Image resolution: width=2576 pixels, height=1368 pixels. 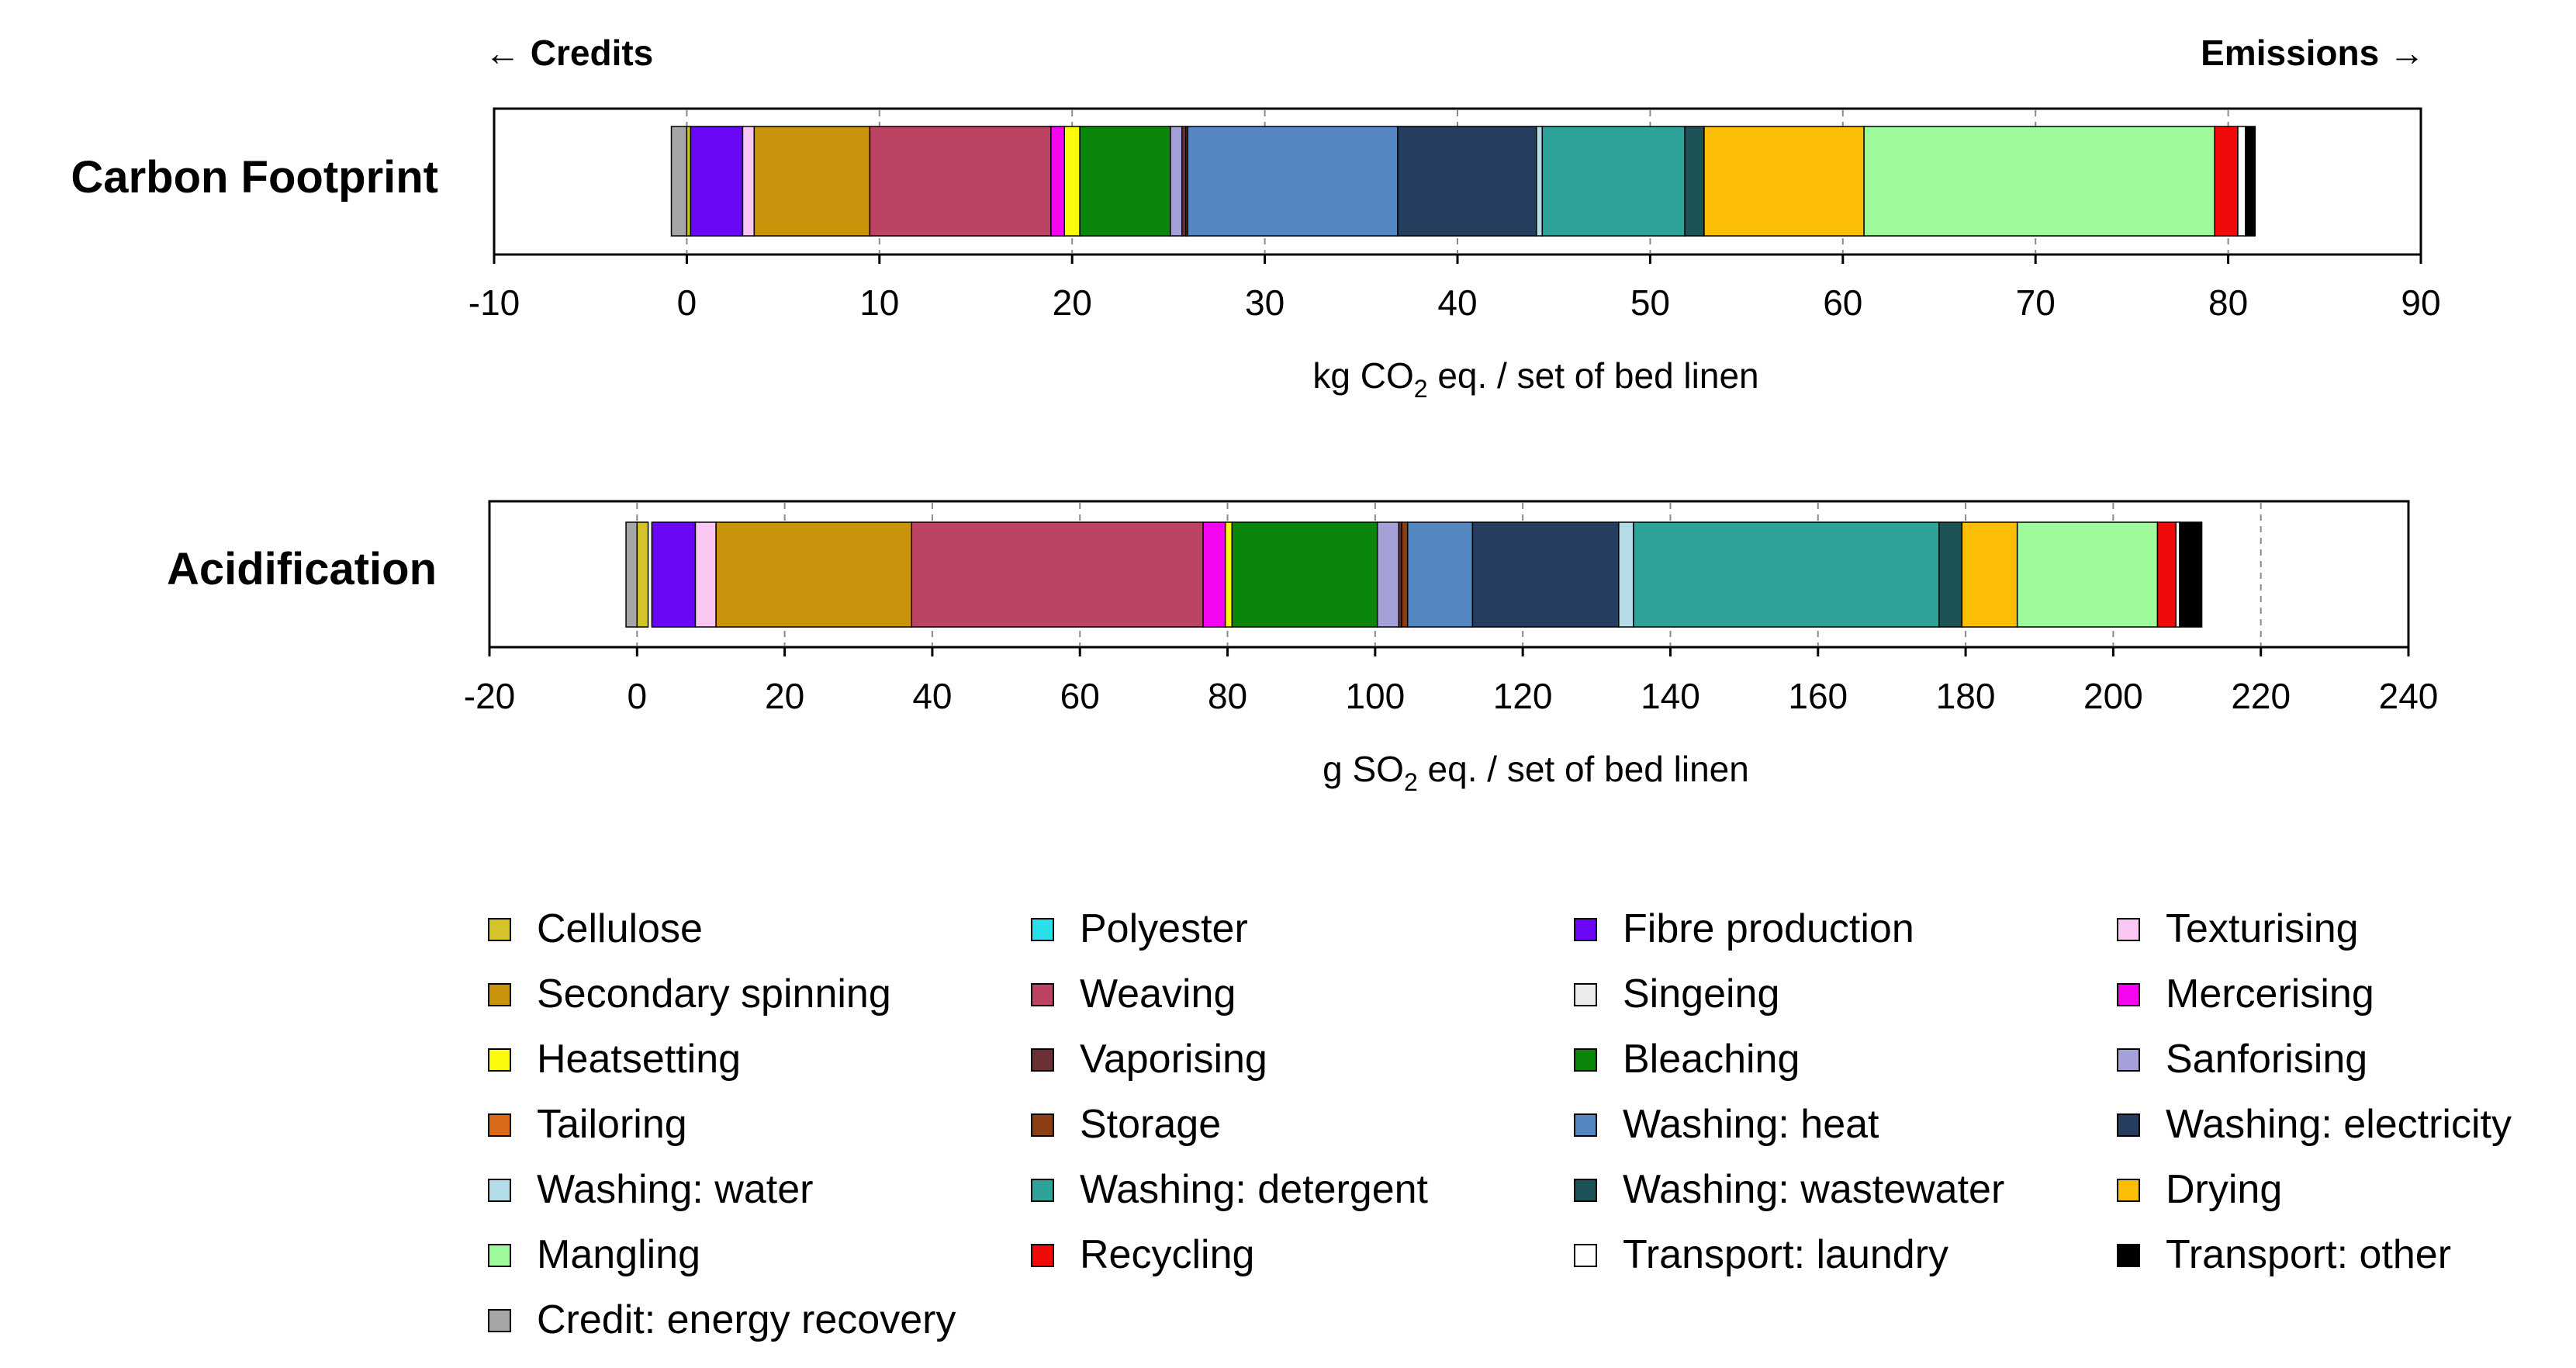 I want to click on legend-label: Cellulose, so click(x=620, y=928).